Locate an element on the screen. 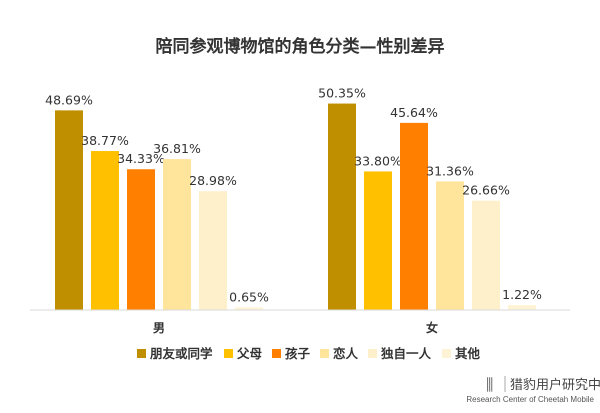 The image size is (600, 413). data-label: 36.81% is located at coordinates (177, 148).